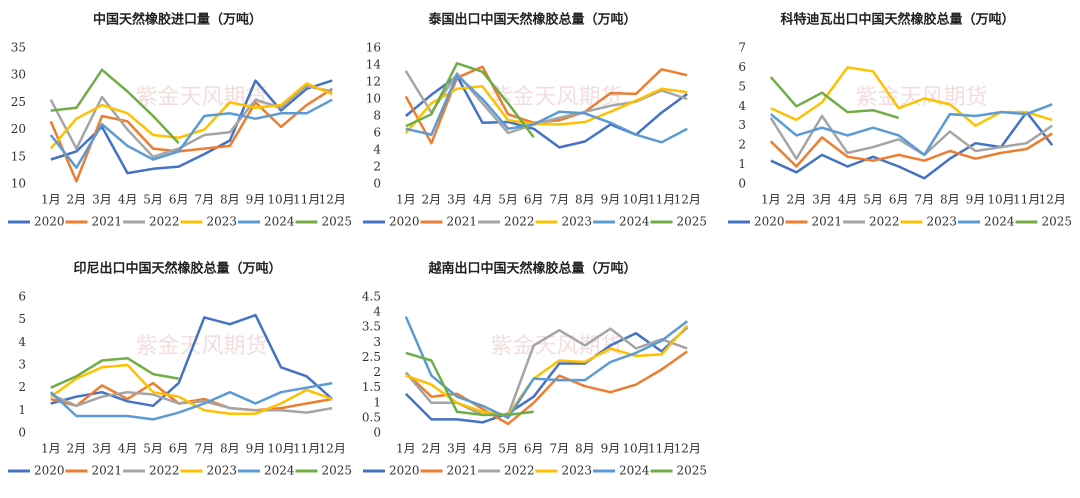  I want to click on y-tick-label: 4.5, so click(371, 297).